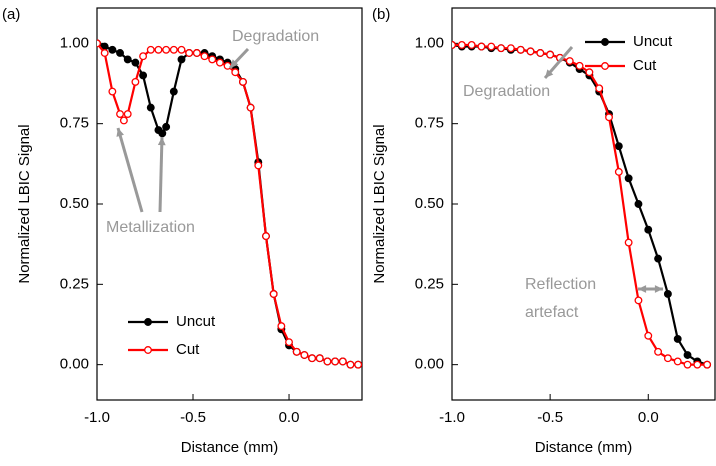 The height and width of the screenshot is (466, 716). What do you see at coordinates (11, 14) in the screenshot?
I see `panel-label: (a)` at bounding box center [11, 14].